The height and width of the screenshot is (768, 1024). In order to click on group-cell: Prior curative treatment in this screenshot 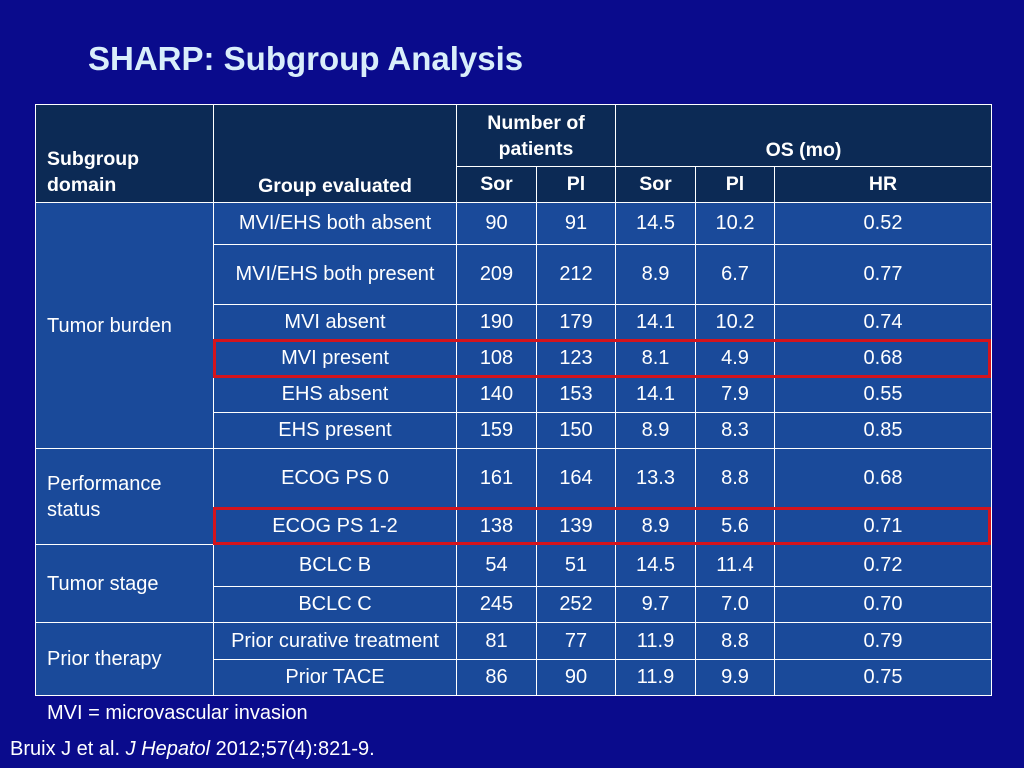, I will do `click(335, 641)`.